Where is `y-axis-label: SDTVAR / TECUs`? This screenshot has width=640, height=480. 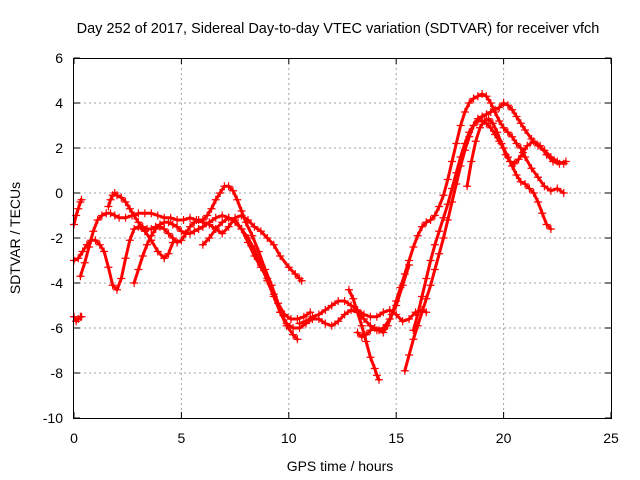 y-axis-label: SDTVAR / TECUs is located at coordinates (15, 238).